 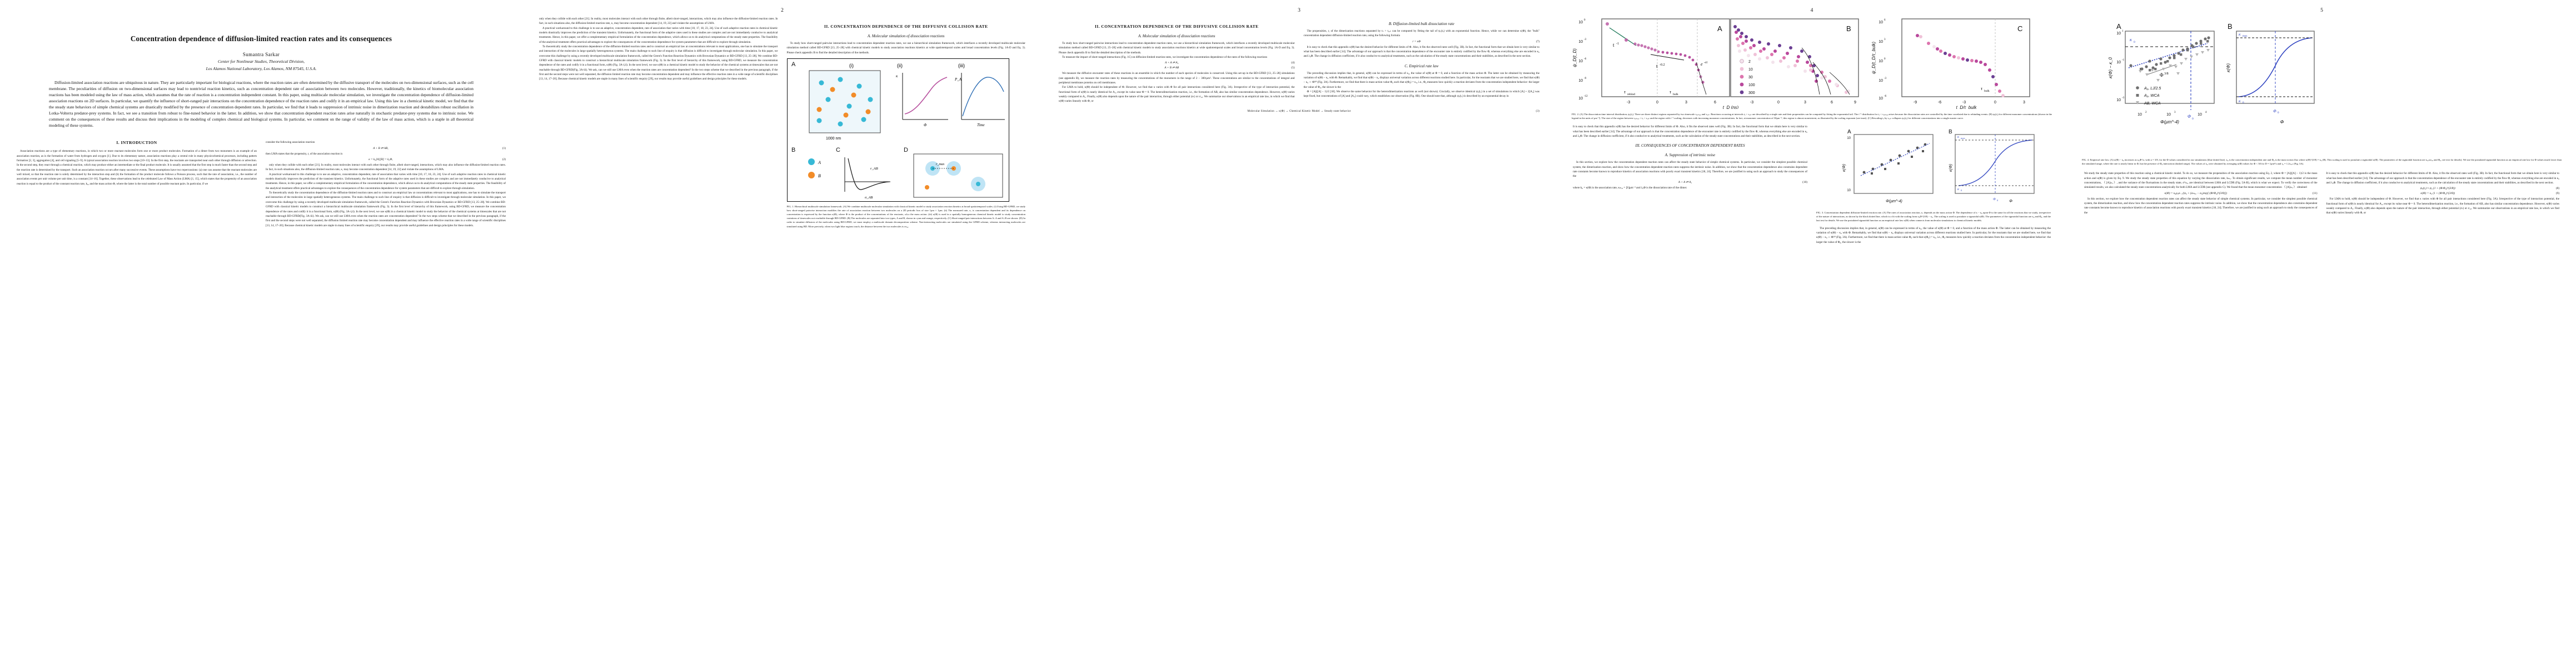 I want to click on figure-1-phi-axis-label: Φ, so click(x=925, y=125).